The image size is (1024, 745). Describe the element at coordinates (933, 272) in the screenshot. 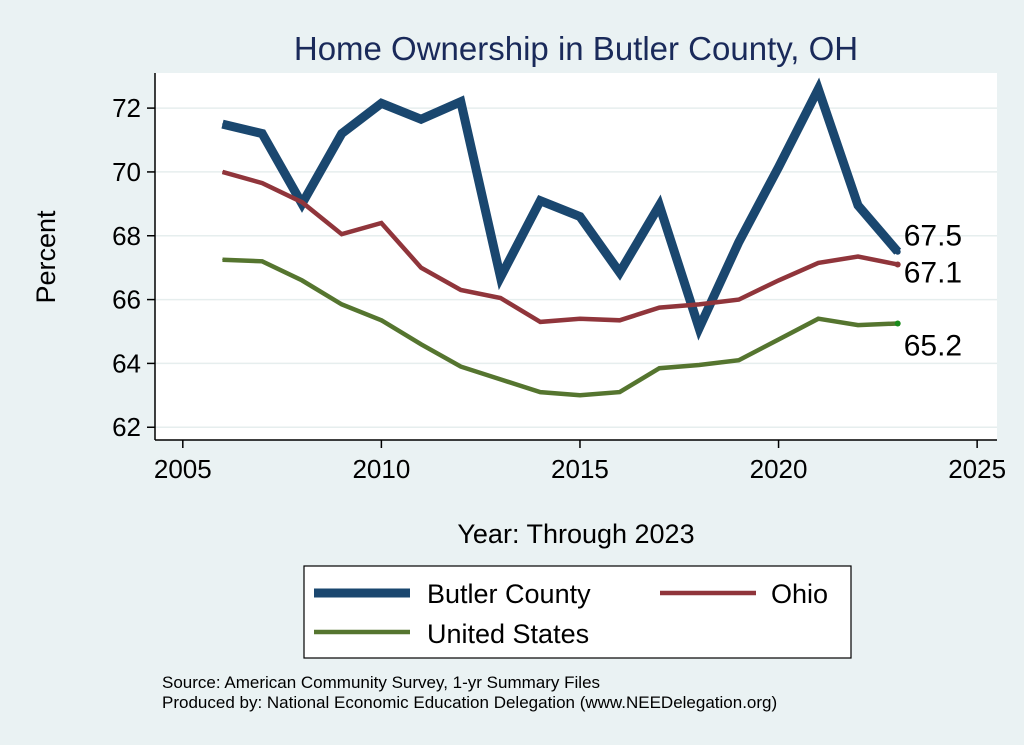

I see `end-label-ohio: 67.1` at that location.